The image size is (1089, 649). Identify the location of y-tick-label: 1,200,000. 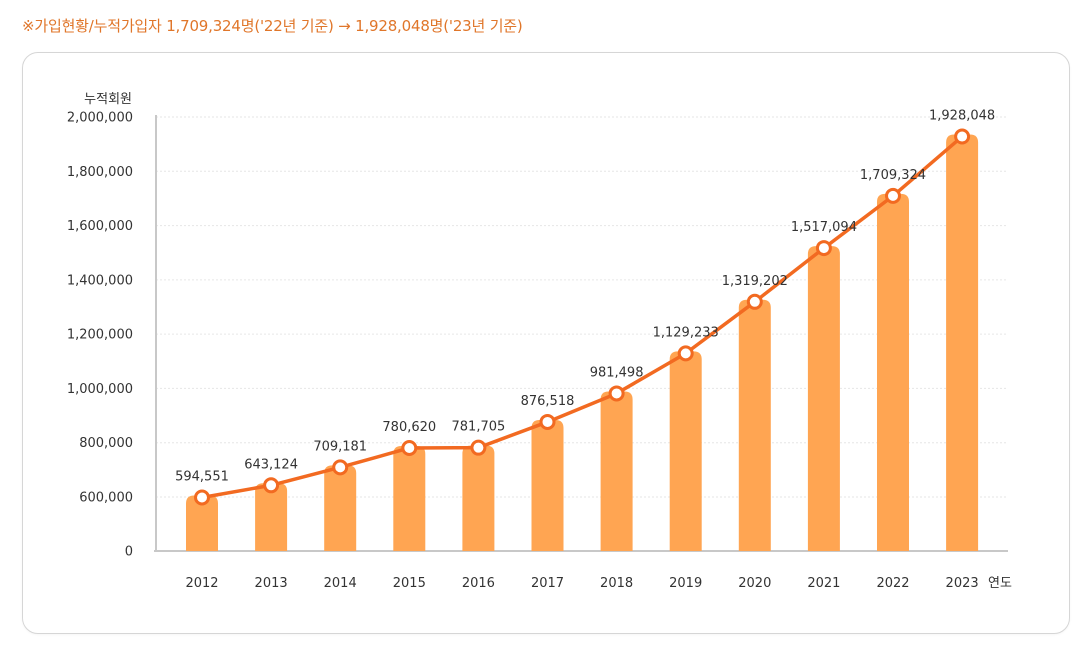
(100, 335).